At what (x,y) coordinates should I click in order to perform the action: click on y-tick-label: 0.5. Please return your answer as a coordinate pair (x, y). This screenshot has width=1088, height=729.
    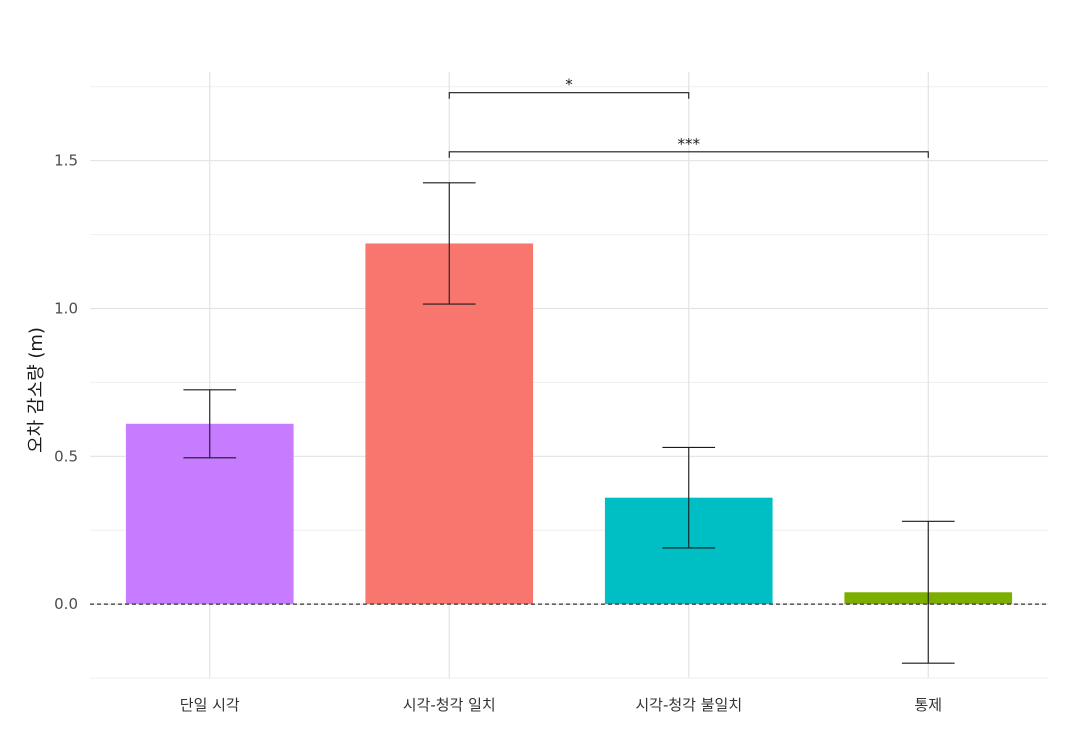
    Looking at the image, I should click on (66, 456).